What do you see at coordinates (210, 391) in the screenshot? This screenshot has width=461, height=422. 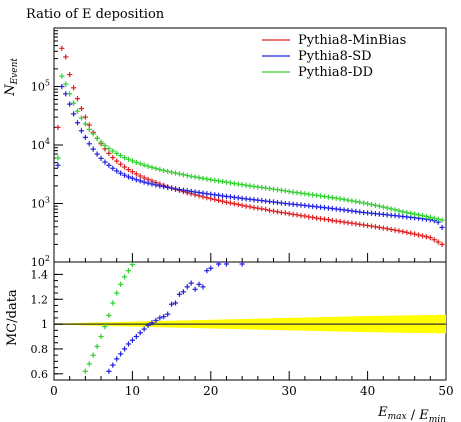 I see `x-tick-label: 20` at bounding box center [210, 391].